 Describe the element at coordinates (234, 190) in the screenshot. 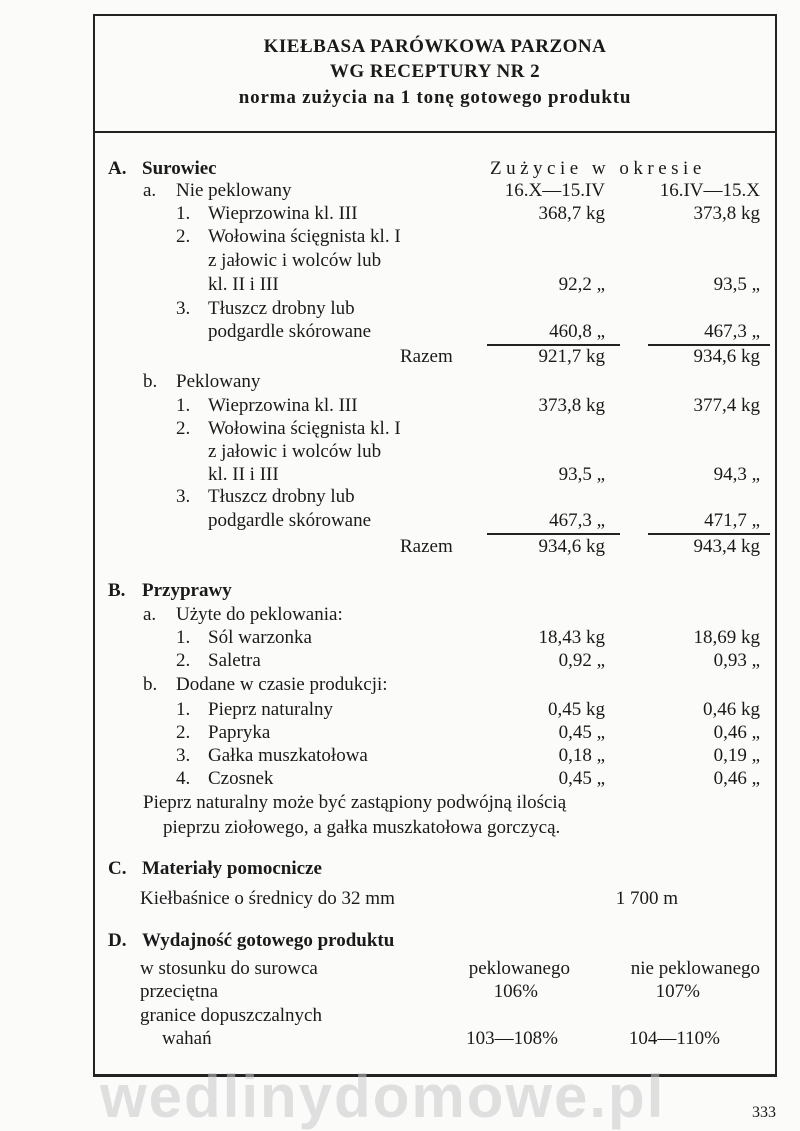

I see `item-label: Nie peklowany` at that location.